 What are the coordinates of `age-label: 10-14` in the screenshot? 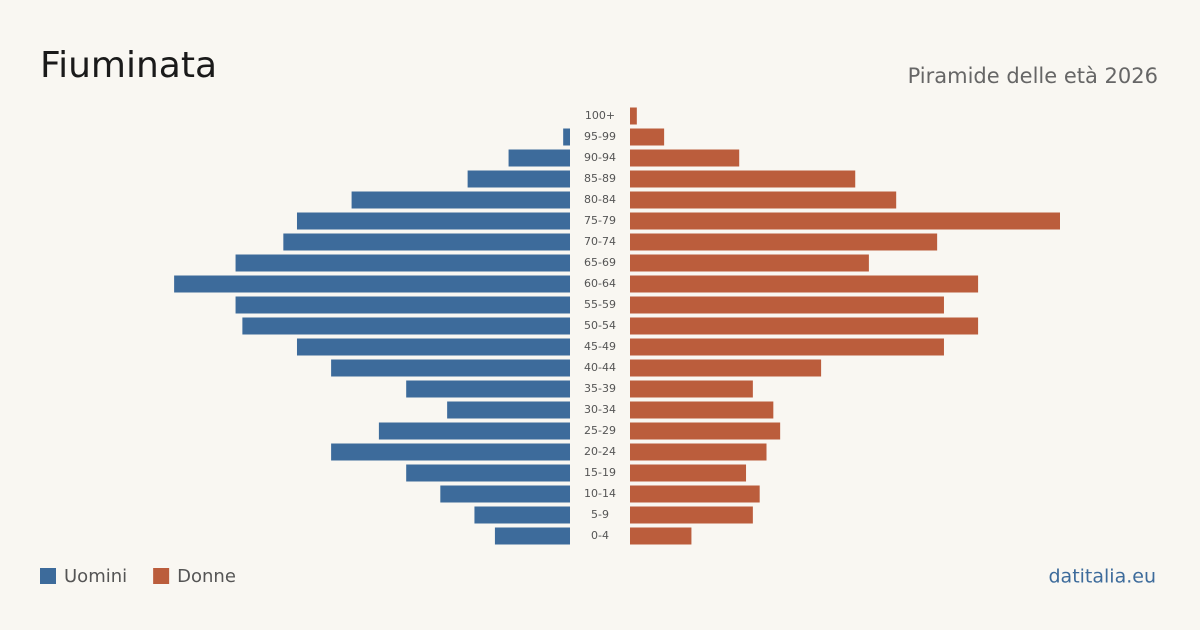 It's located at (600, 493).